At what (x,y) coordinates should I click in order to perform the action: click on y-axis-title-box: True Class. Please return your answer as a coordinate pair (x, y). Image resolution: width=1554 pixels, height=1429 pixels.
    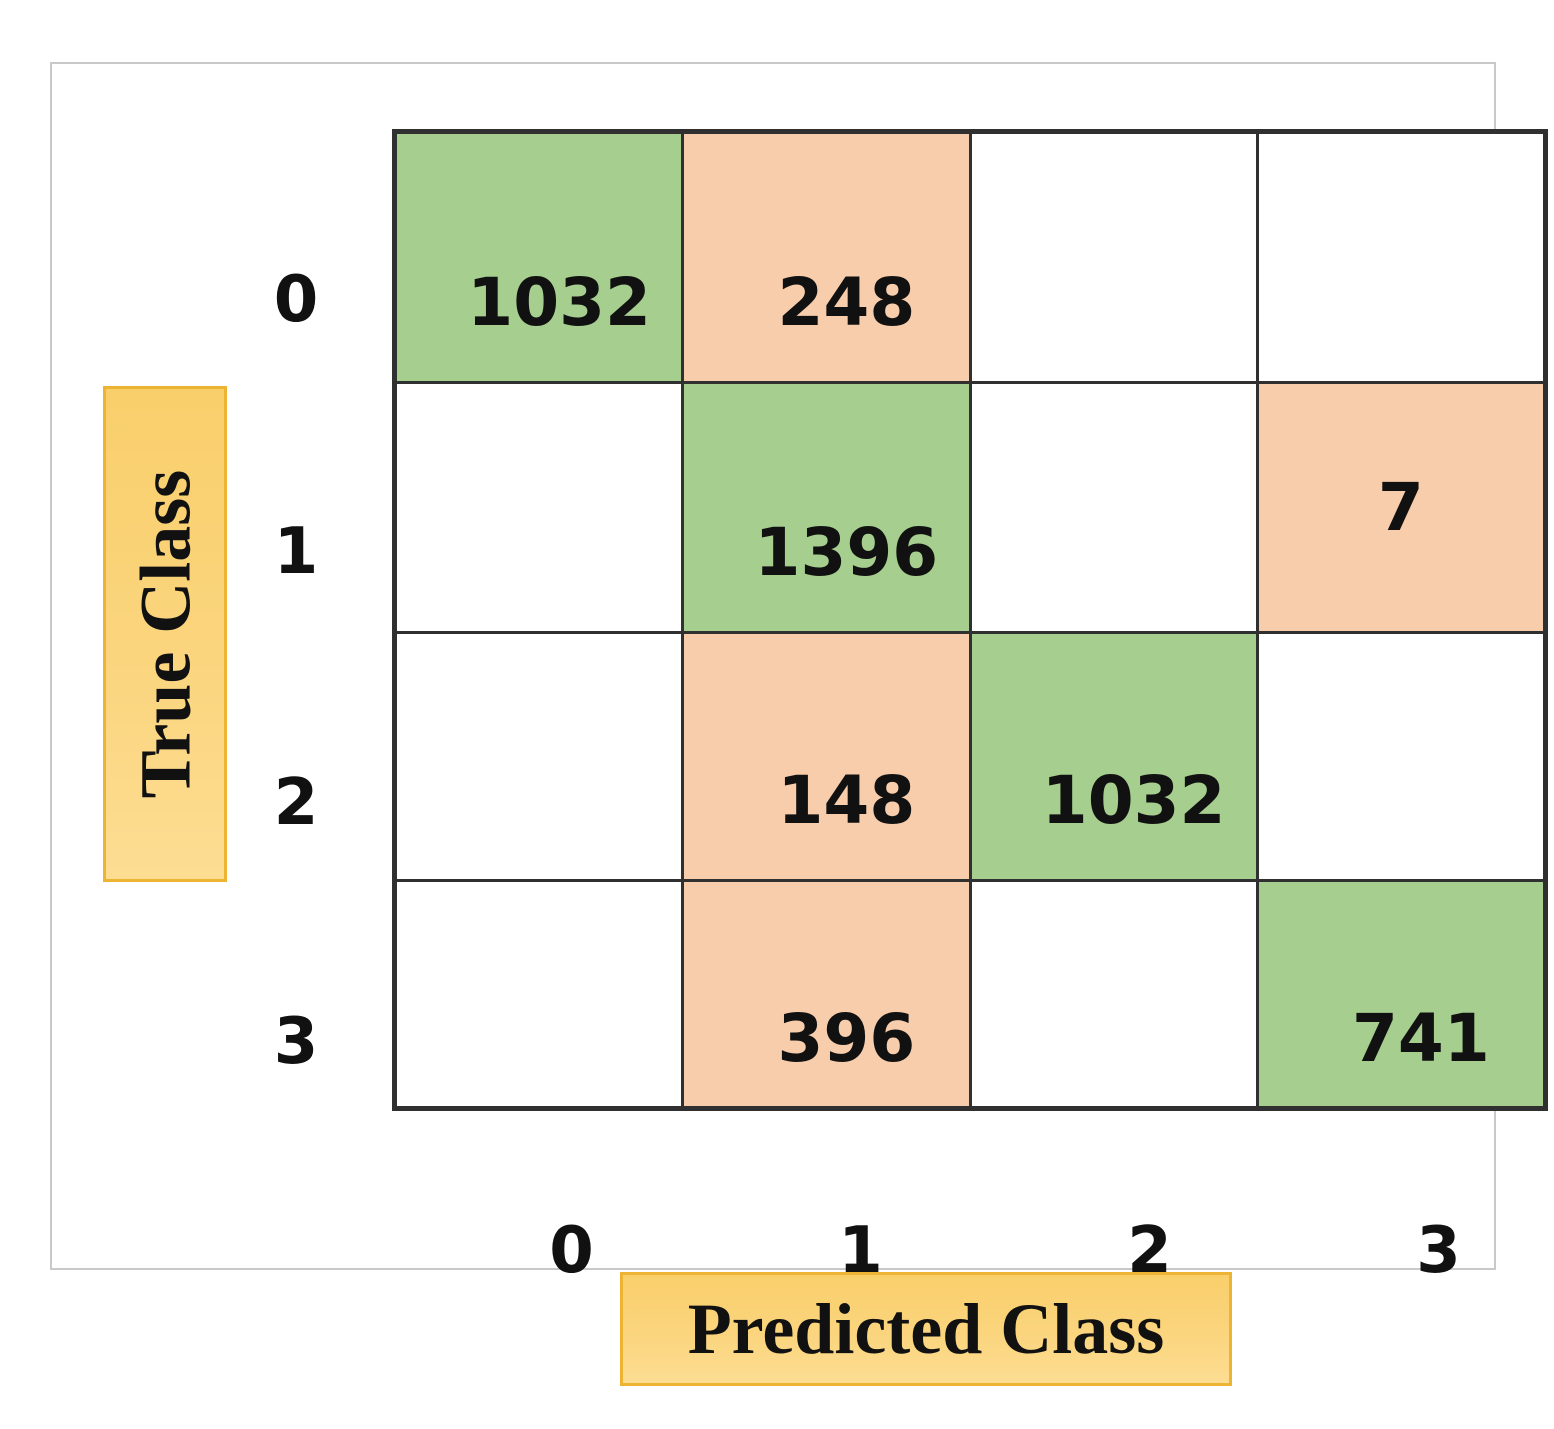
    Looking at the image, I should click on (165, 634).